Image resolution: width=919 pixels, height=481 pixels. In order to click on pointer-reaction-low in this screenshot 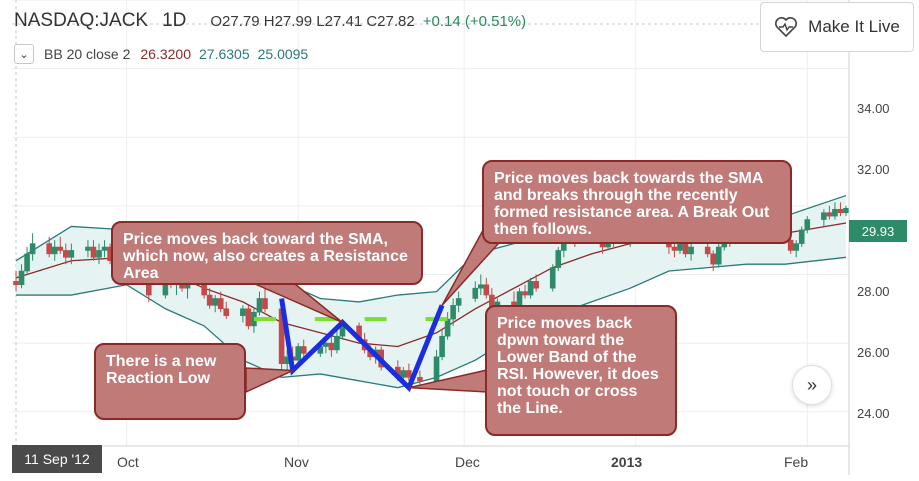, I will do `click(269, 380)`.